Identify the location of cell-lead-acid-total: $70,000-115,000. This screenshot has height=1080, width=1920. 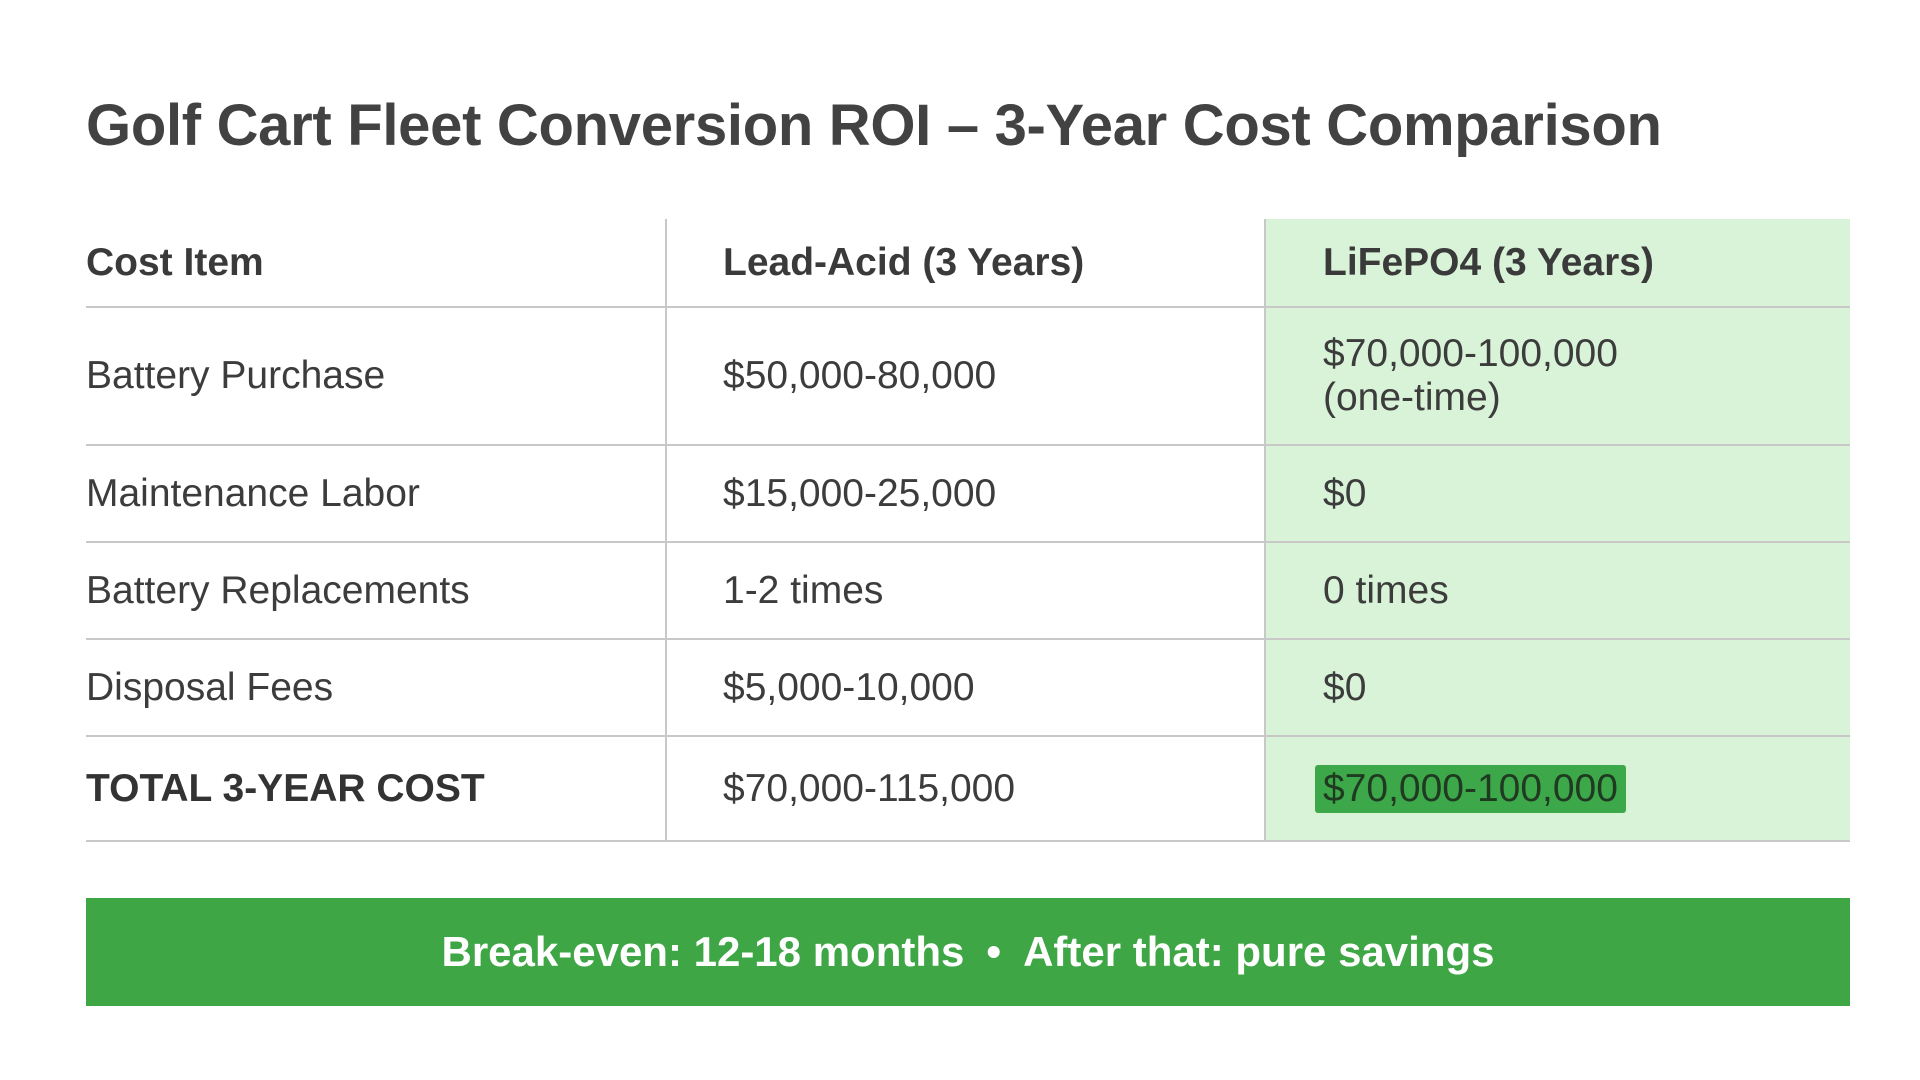
(965, 789).